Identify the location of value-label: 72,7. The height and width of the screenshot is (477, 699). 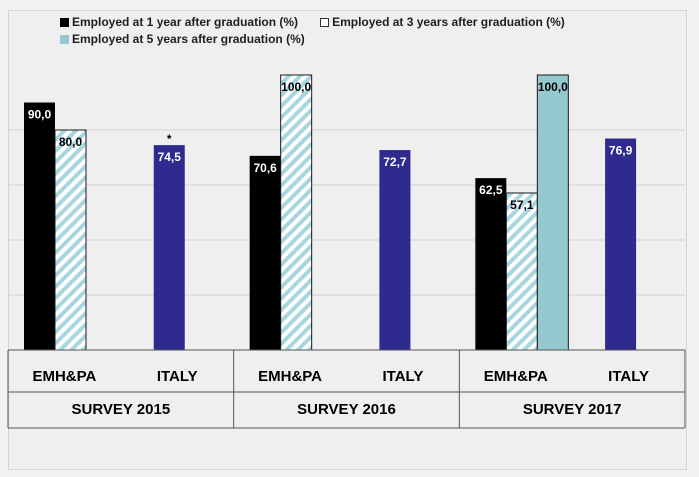
(395, 162).